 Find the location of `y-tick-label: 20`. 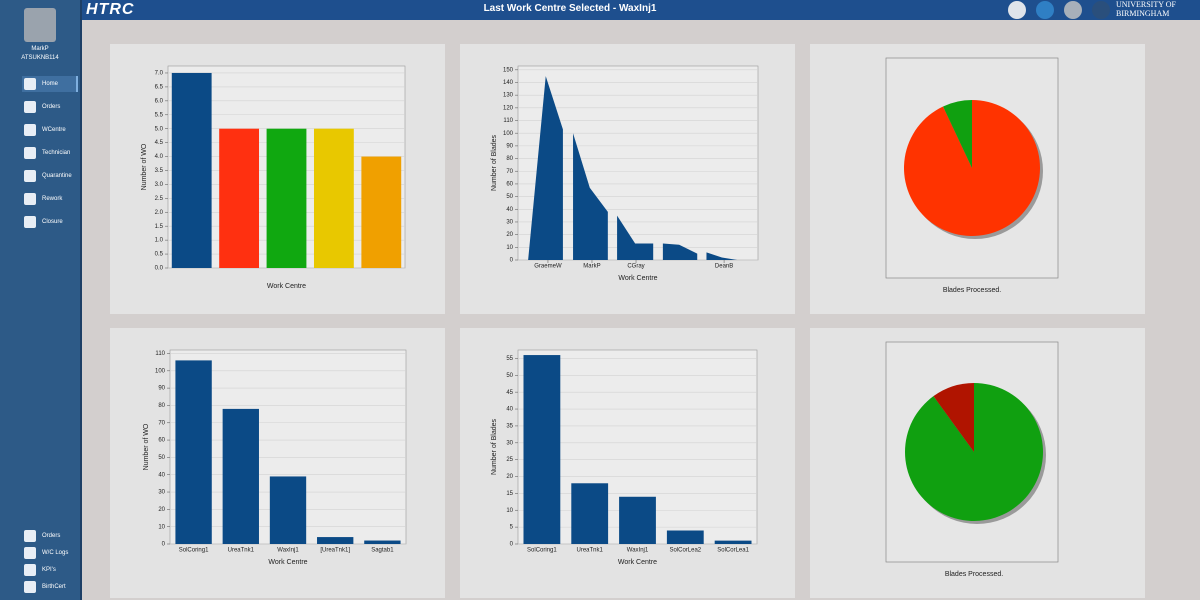

y-tick-label: 20 is located at coordinates (509, 235).